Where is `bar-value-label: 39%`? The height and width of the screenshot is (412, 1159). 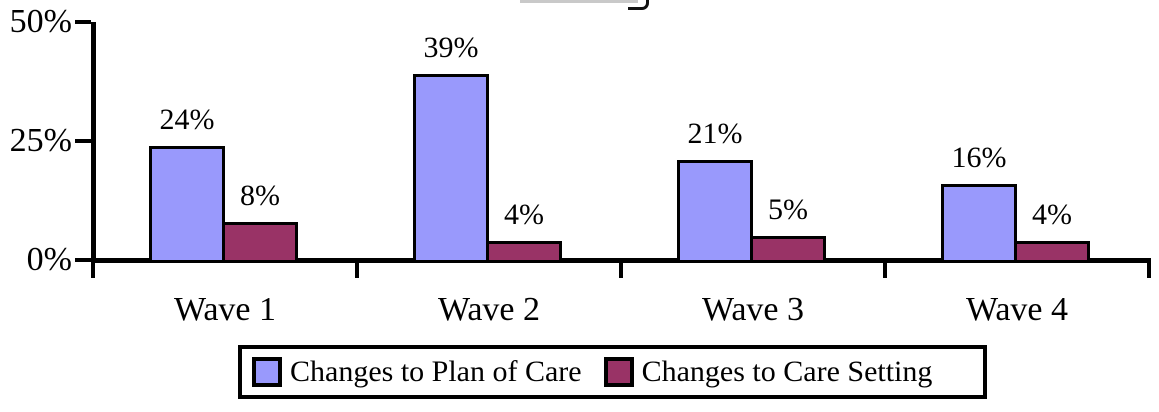
bar-value-label: 39% is located at coordinates (451, 48).